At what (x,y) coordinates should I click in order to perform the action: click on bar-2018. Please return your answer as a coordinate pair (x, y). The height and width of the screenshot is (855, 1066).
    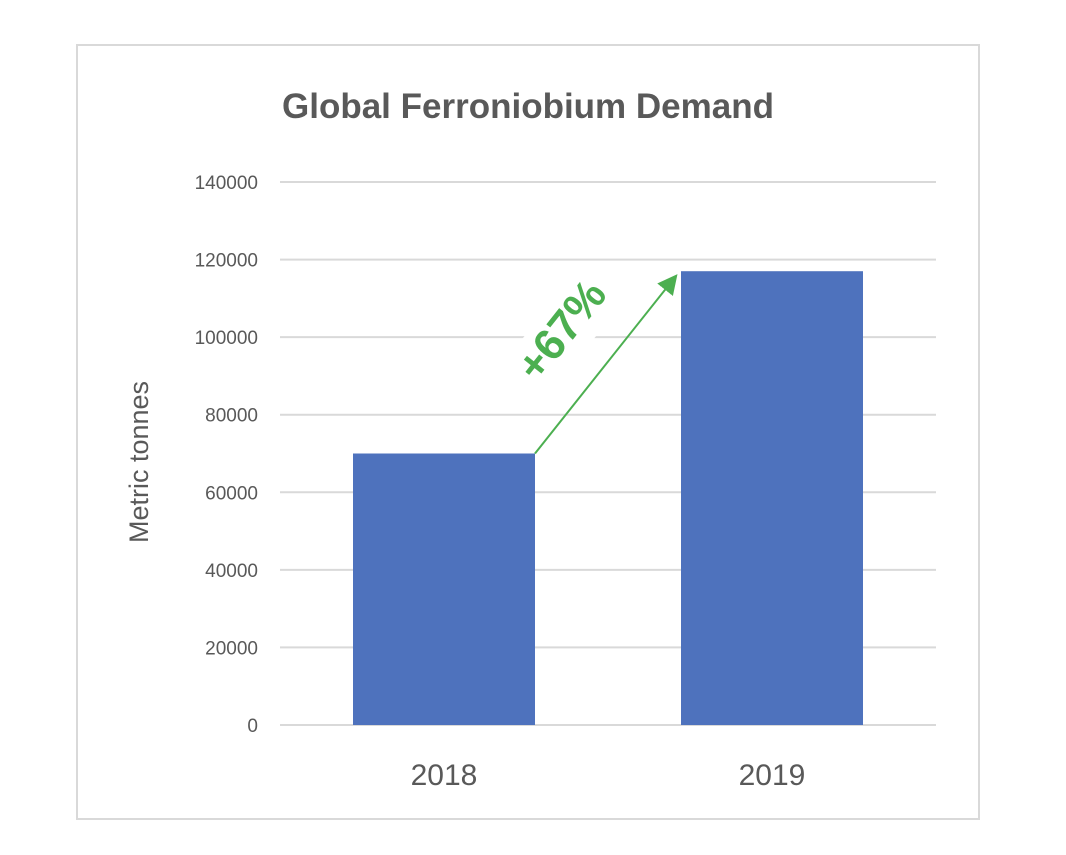
    Looking at the image, I should click on (444, 589).